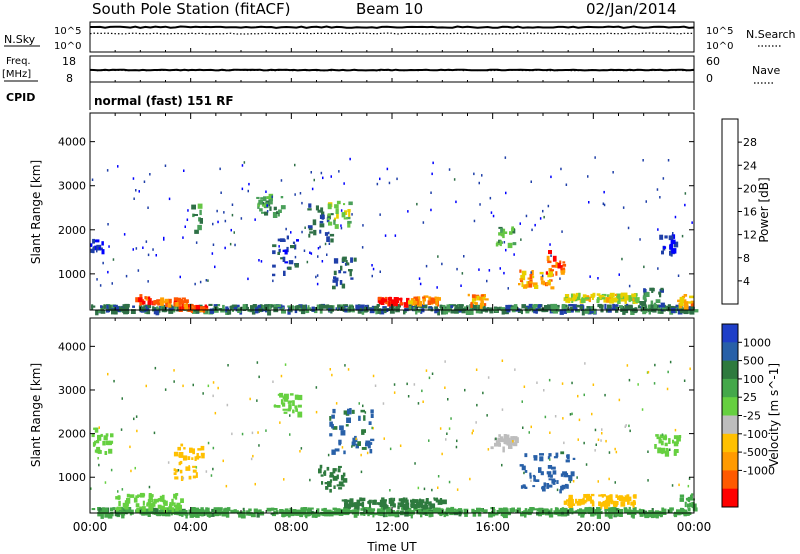 The image size is (800, 554). I want to click on nsky-tick-top: 10^5, so click(67, 31).